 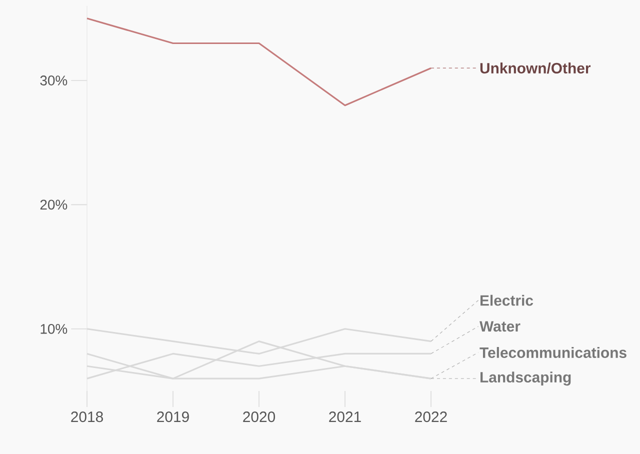 I want to click on x-tick-label: 2020, so click(x=259, y=417).